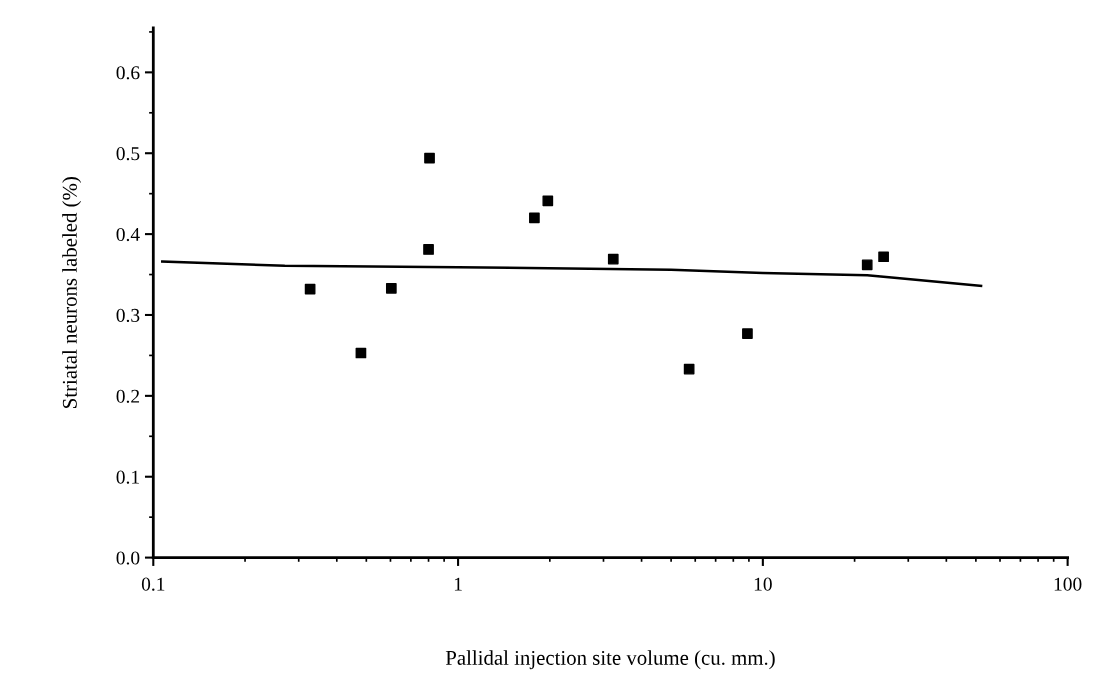 The height and width of the screenshot is (697, 1095). Describe the element at coordinates (763, 584) in the screenshot. I see `x-tick-label: 10` at that location.